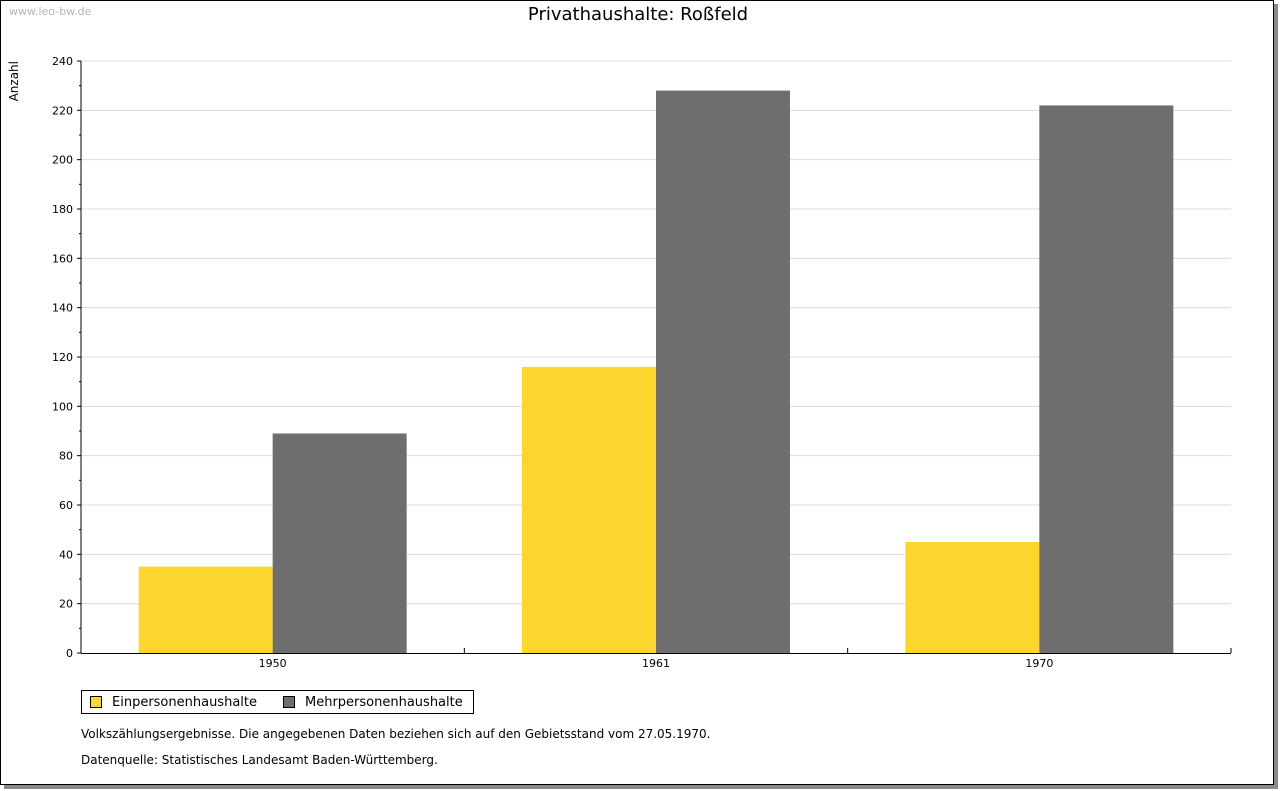 The image size is (1280, 791). Describe the element at coordinates (62, 308) in the screenshot. I see `y-tick-label: 140` at that location.